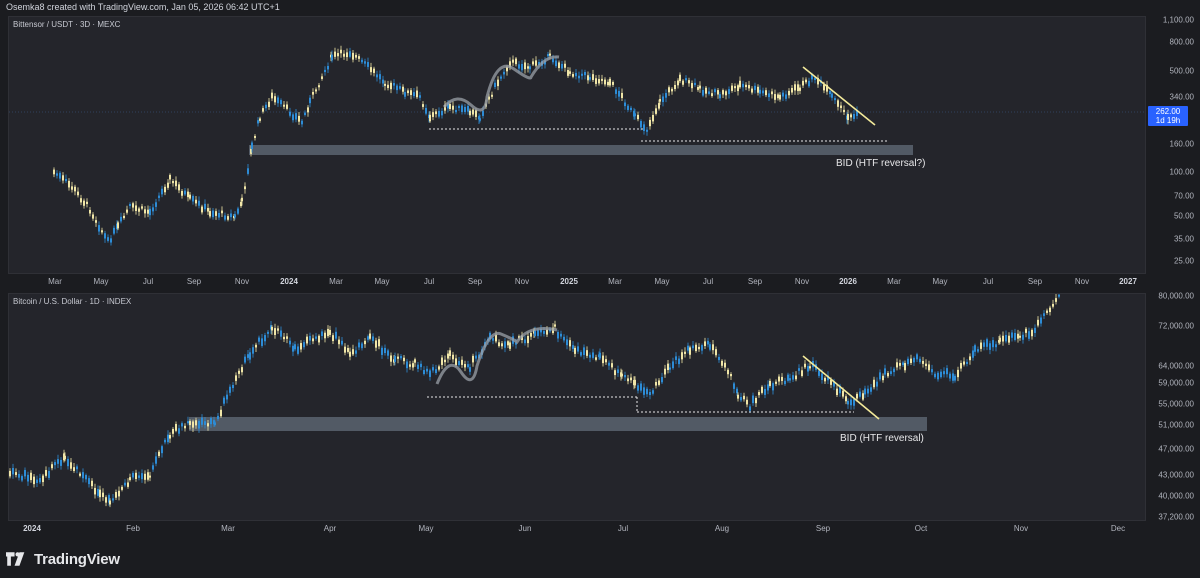  Describe the element at coordinates (881, 163) in the screenshot. I see `bid-annotation-tao: BID (HTF reversal?)` at that location.